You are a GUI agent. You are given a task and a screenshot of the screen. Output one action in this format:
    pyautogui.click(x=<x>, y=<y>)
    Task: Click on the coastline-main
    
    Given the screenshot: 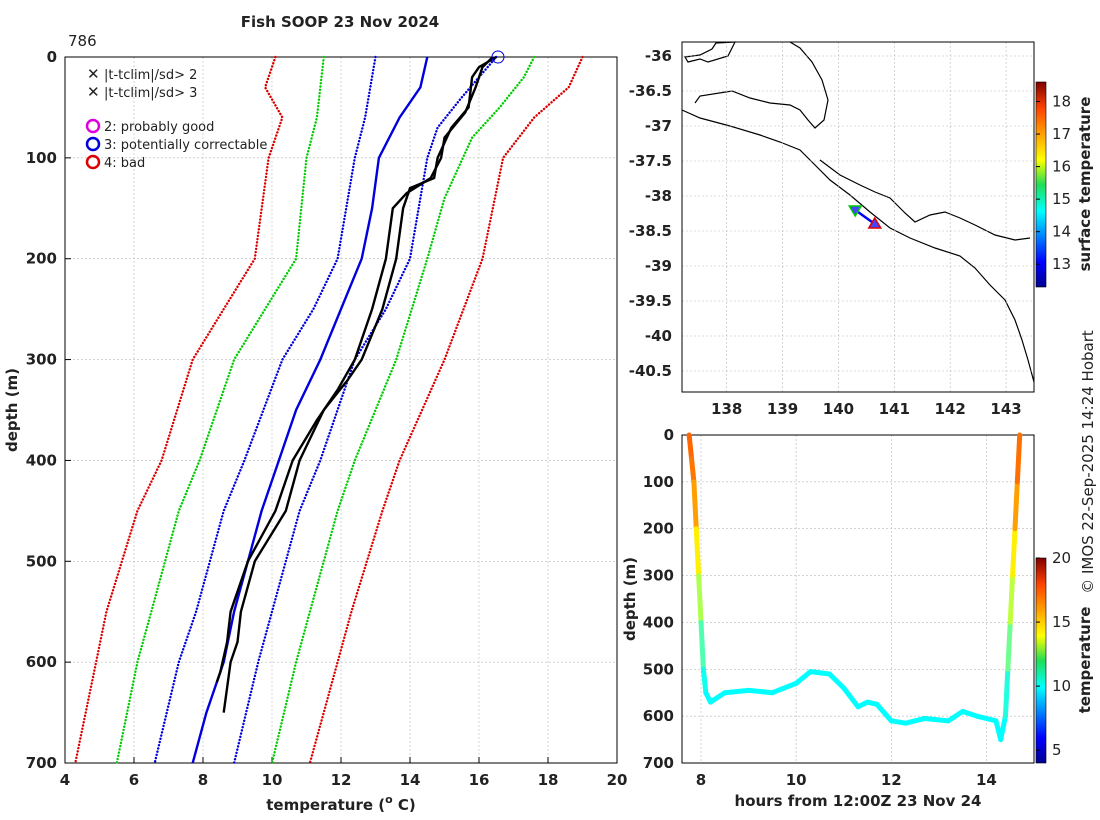 What is the action you would take?
    pyautogui.click(x=858, y=246)
    